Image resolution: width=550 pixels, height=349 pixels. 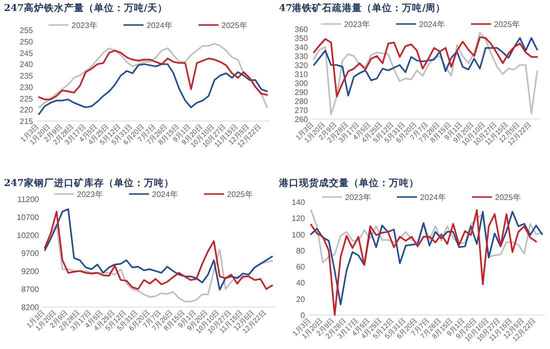 I want to click on y-tick-label: 300, so click(x=301, y=83).